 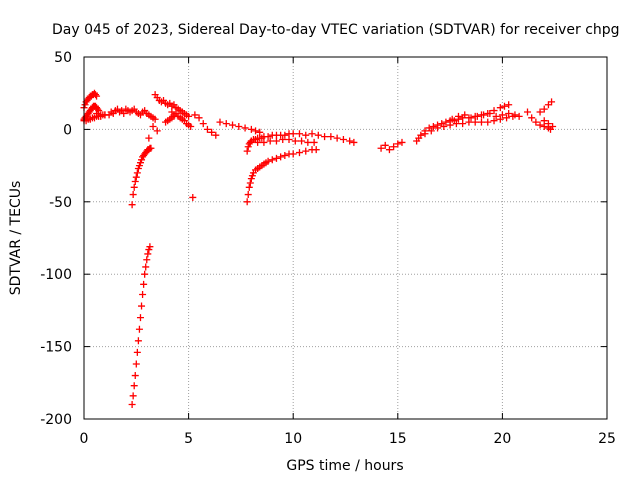 I want to click on series-arc-b2, so click(x=103, y=114).